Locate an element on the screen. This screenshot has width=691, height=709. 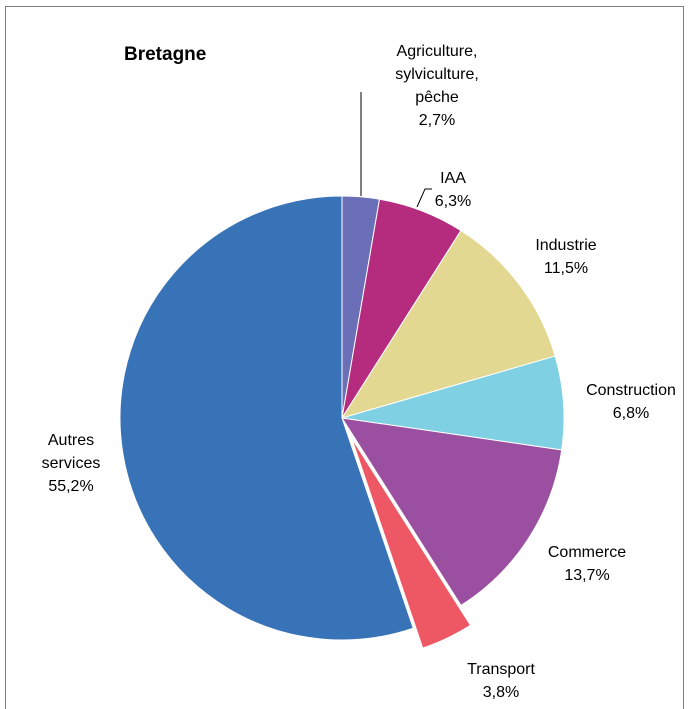
slice-label: Agriculture, sylviculture, pêche 2,7% is located at coordinates (437, 86).